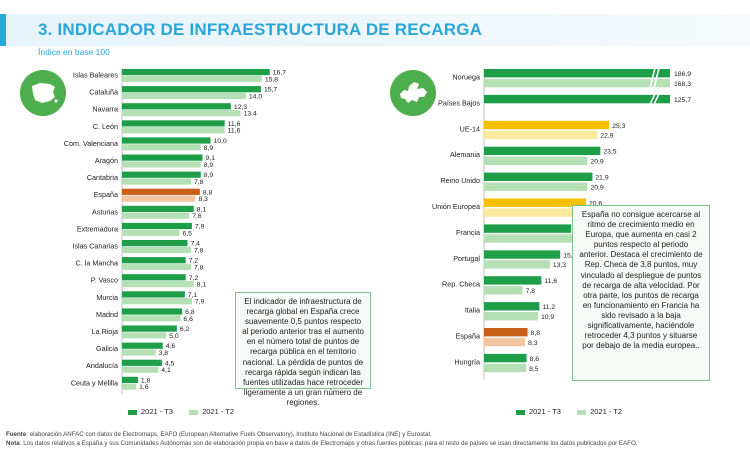 The width and height of the screenshot is (750, 453). What do you see at coordinates (470, 128) in the screenshot?
I see `category-label: UE-14` at bounding box center [470, 128].